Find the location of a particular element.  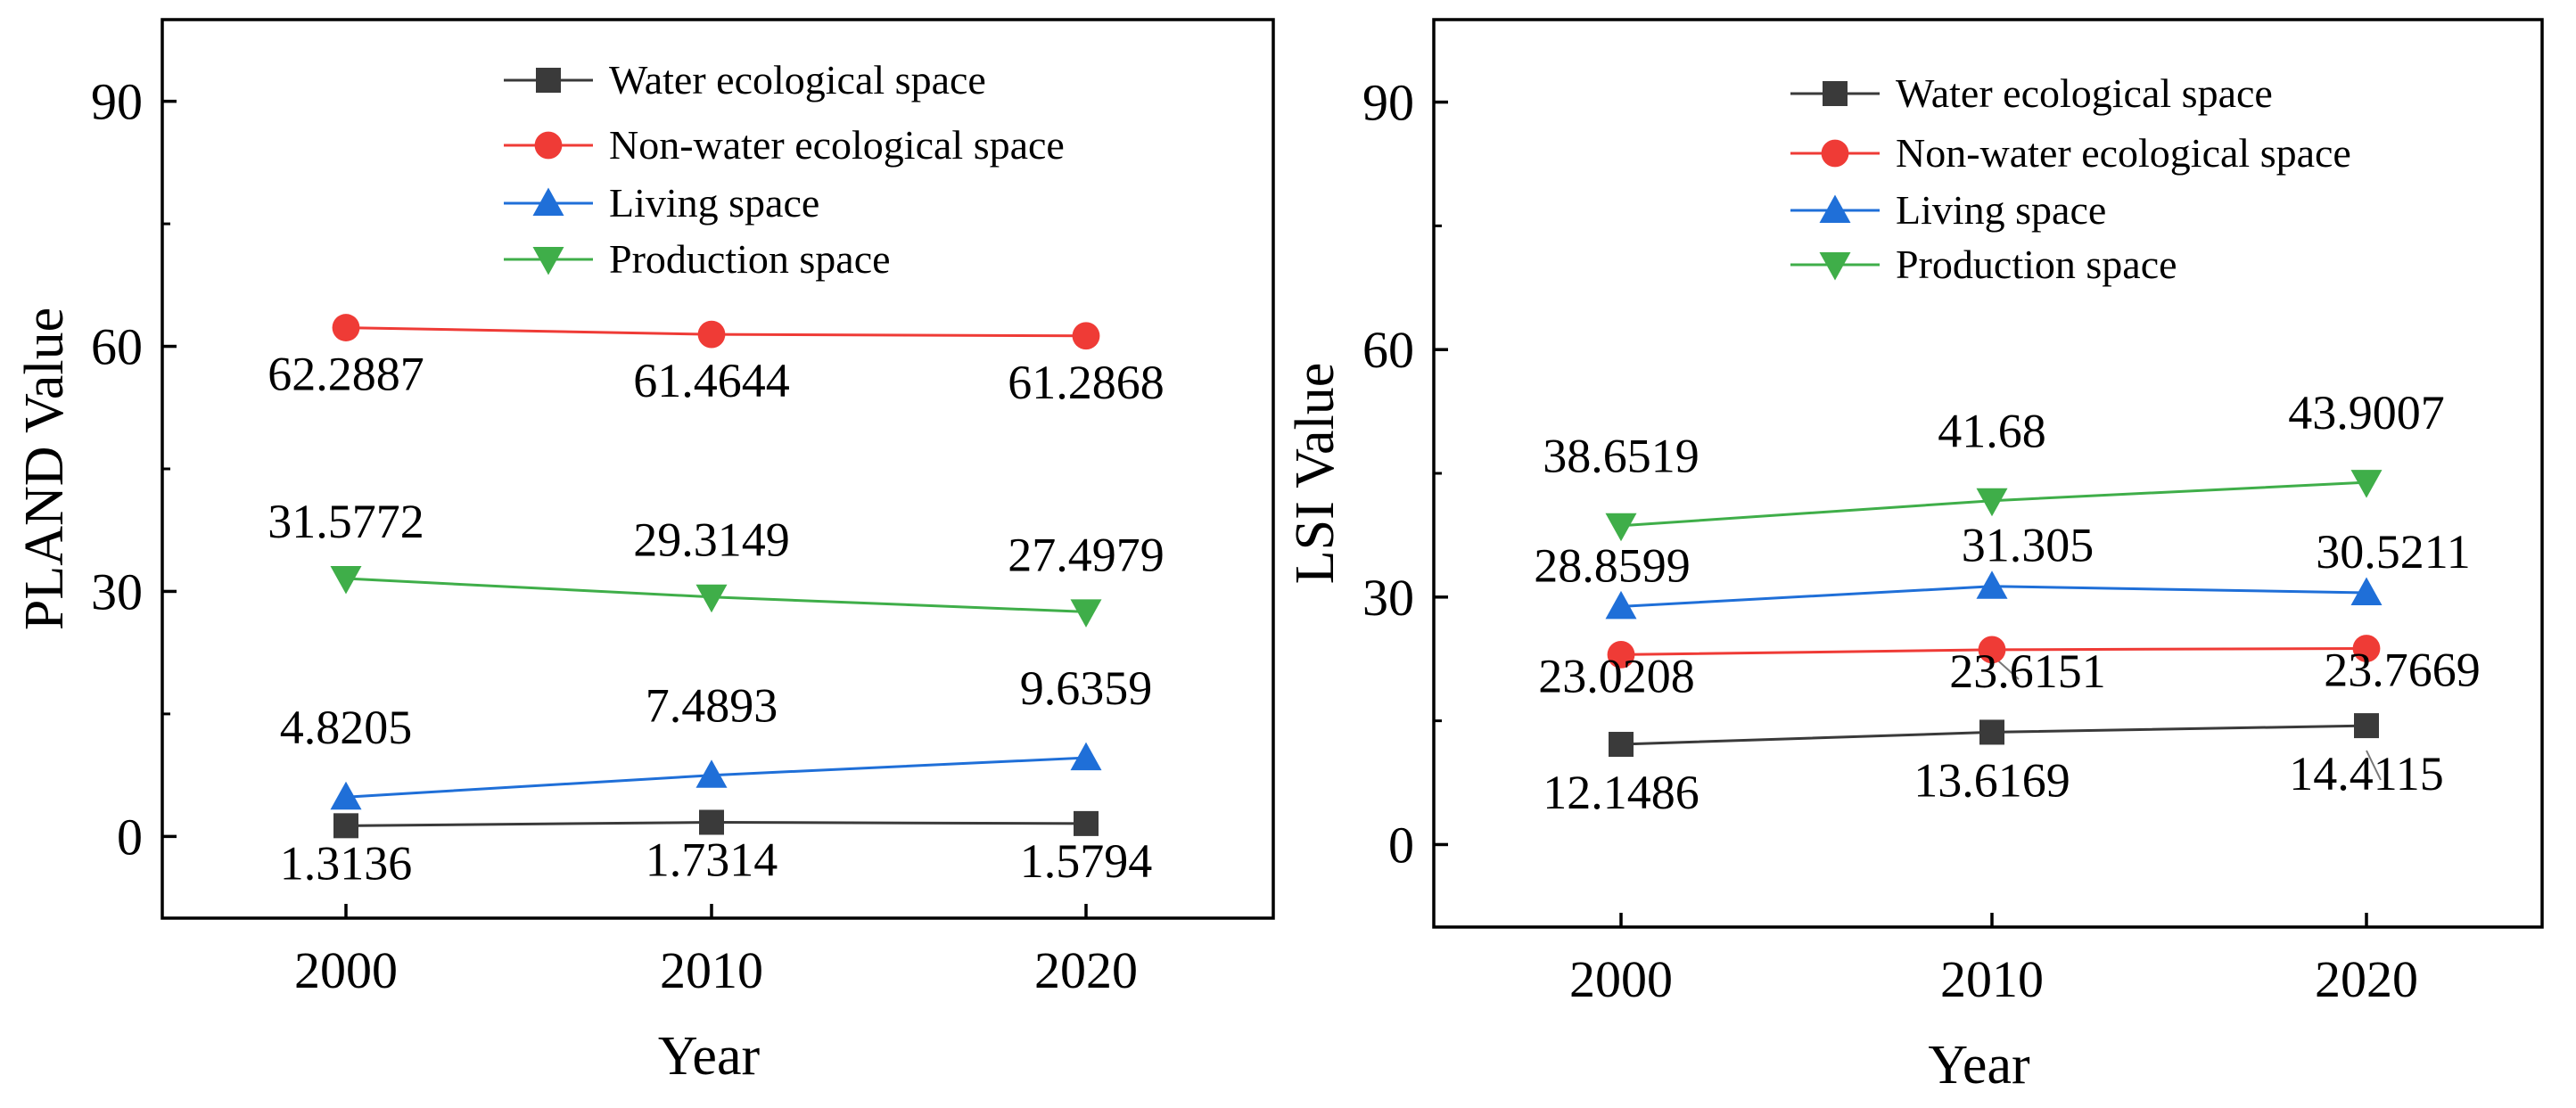

lsi-xtick-label: 2020 is located at coordinates (2366, 979).